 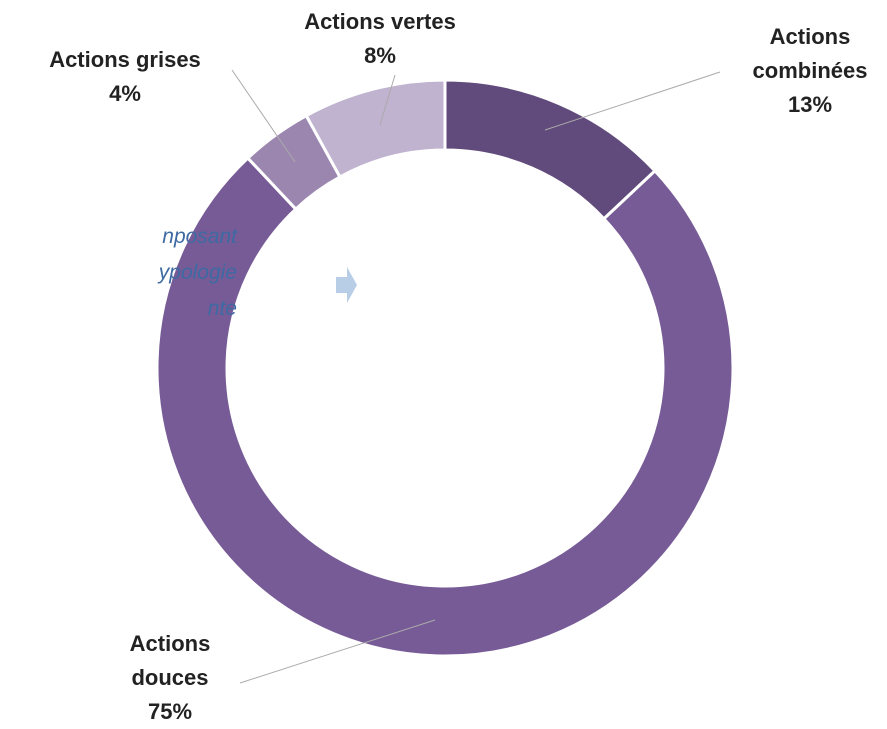 I want to click on data-label: Actions vertes 8%, so click(x=380, y=39).